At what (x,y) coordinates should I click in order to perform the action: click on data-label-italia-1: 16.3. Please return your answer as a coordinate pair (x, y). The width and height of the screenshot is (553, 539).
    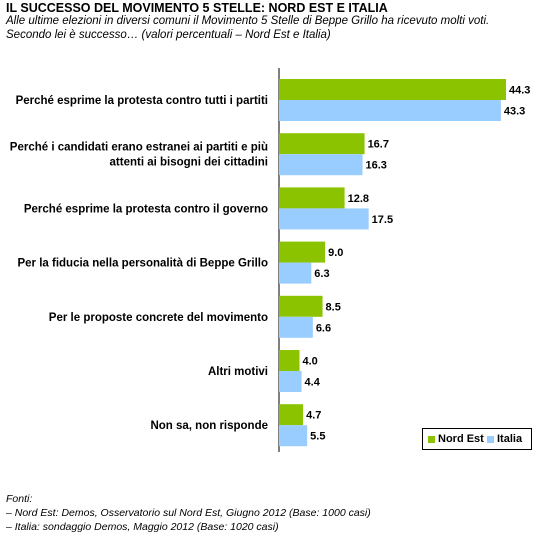
    Looking at the image, I should click on (376, 166).